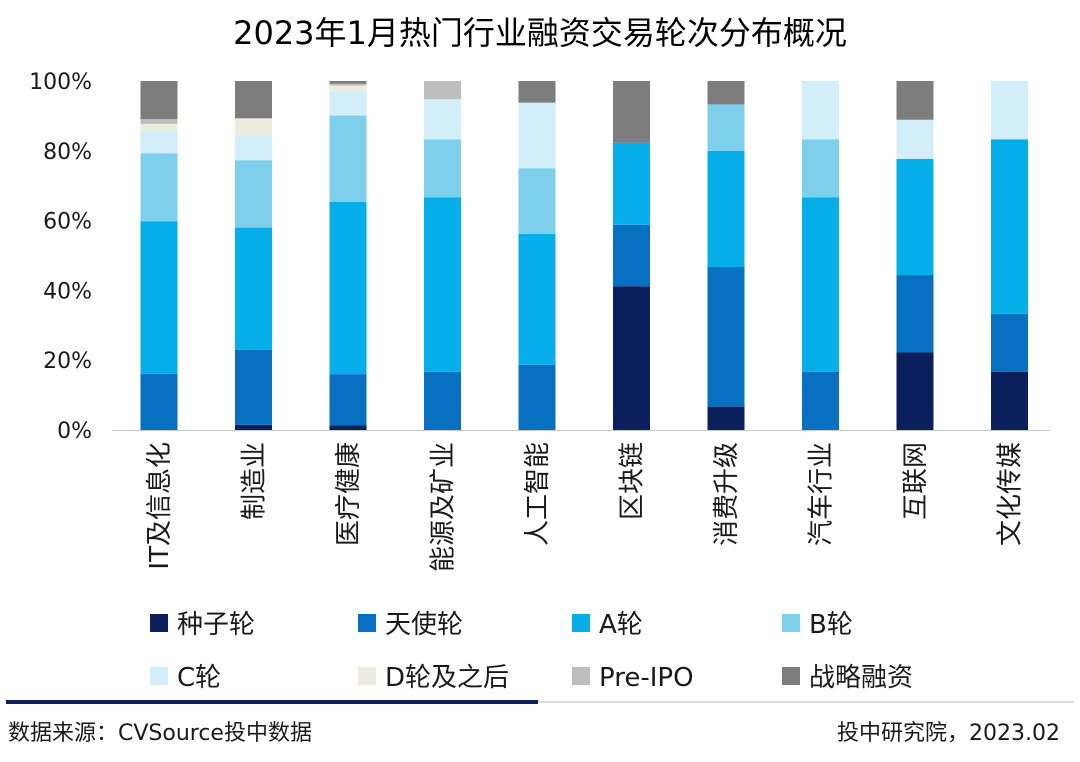  Describe the element at coordinates (272, 702) in the screenshot. I see `footer-accent-rule` at that location.